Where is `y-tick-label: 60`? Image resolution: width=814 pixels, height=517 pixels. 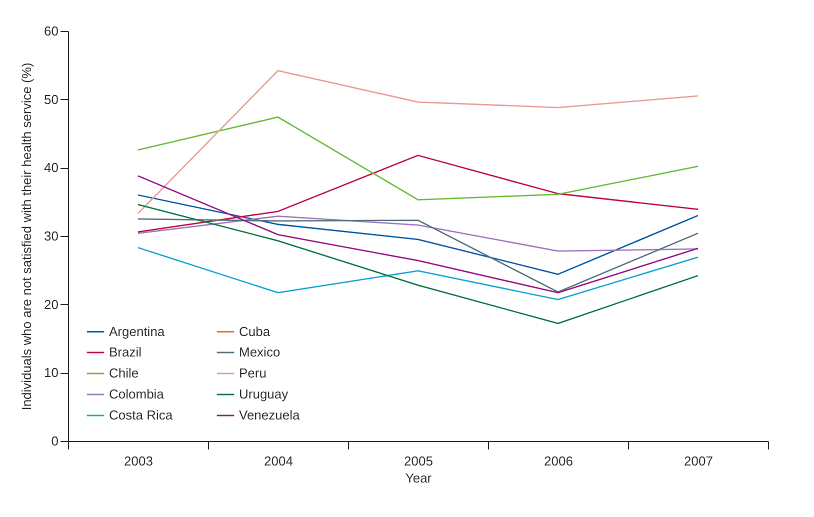
y-tick-label: 60 is located at coordinates (51, 31).